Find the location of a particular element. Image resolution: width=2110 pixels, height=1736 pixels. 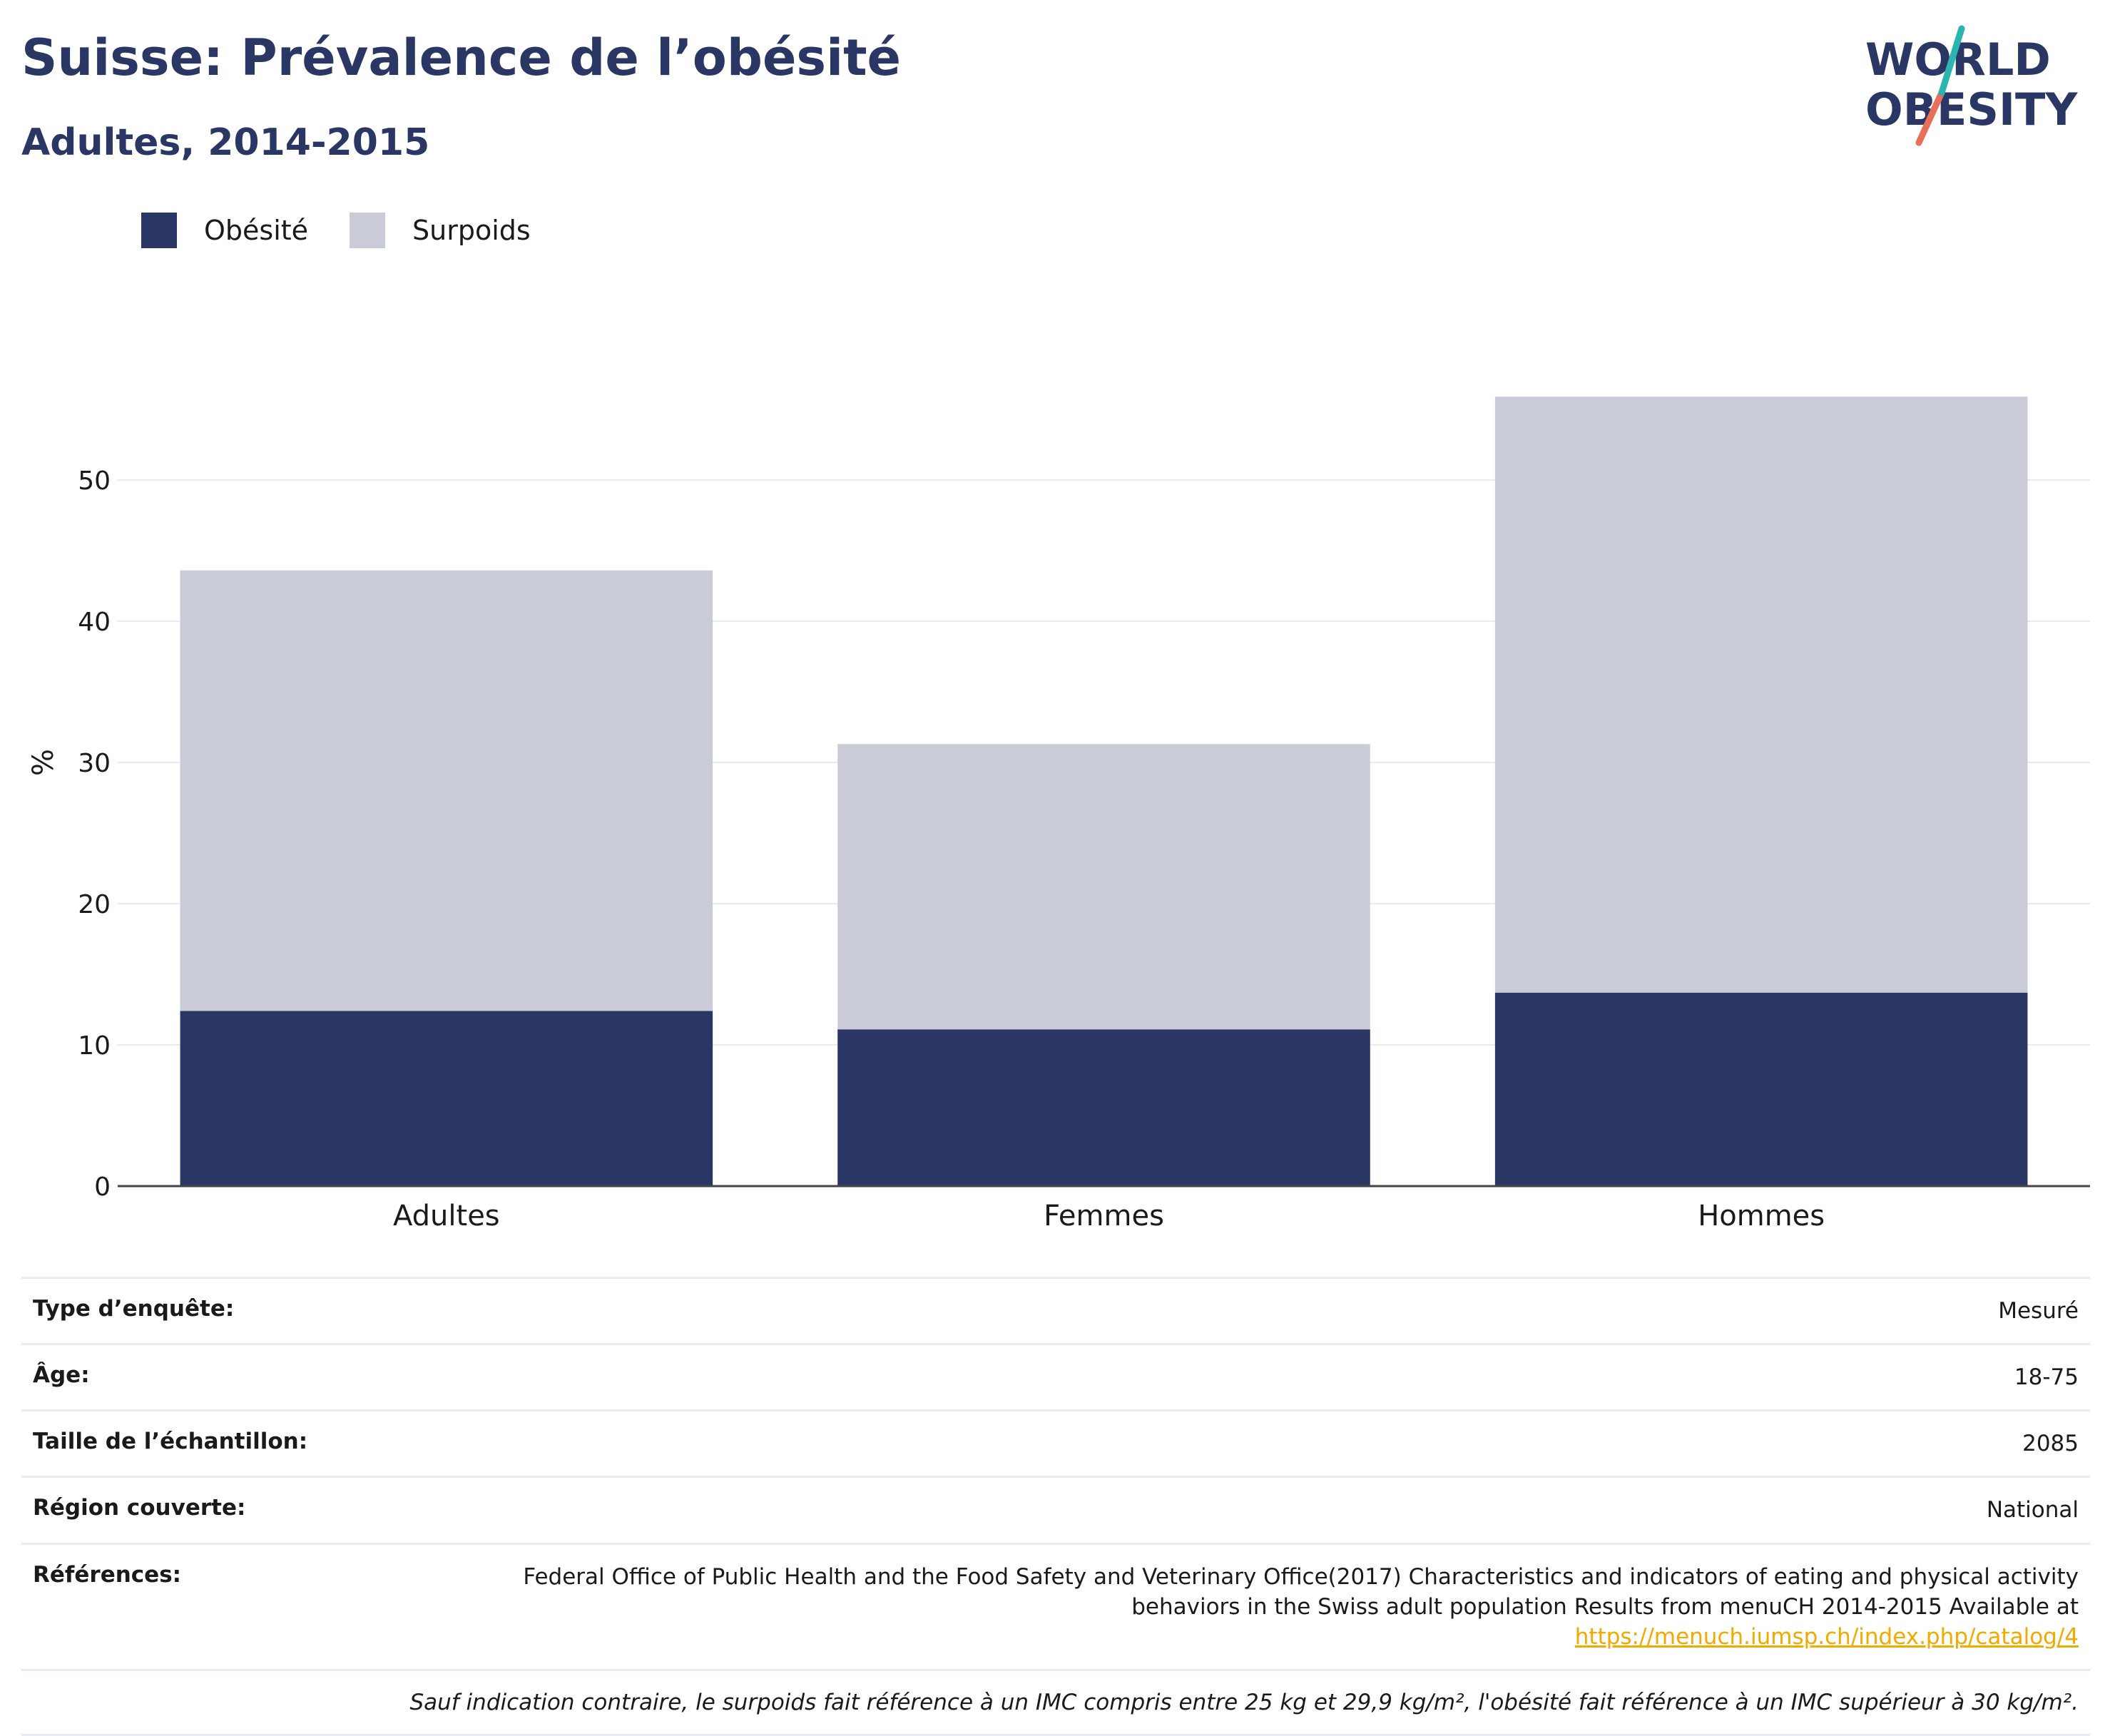

legend-label-surpoids: Surpoids is located at coordinates (471, 230).